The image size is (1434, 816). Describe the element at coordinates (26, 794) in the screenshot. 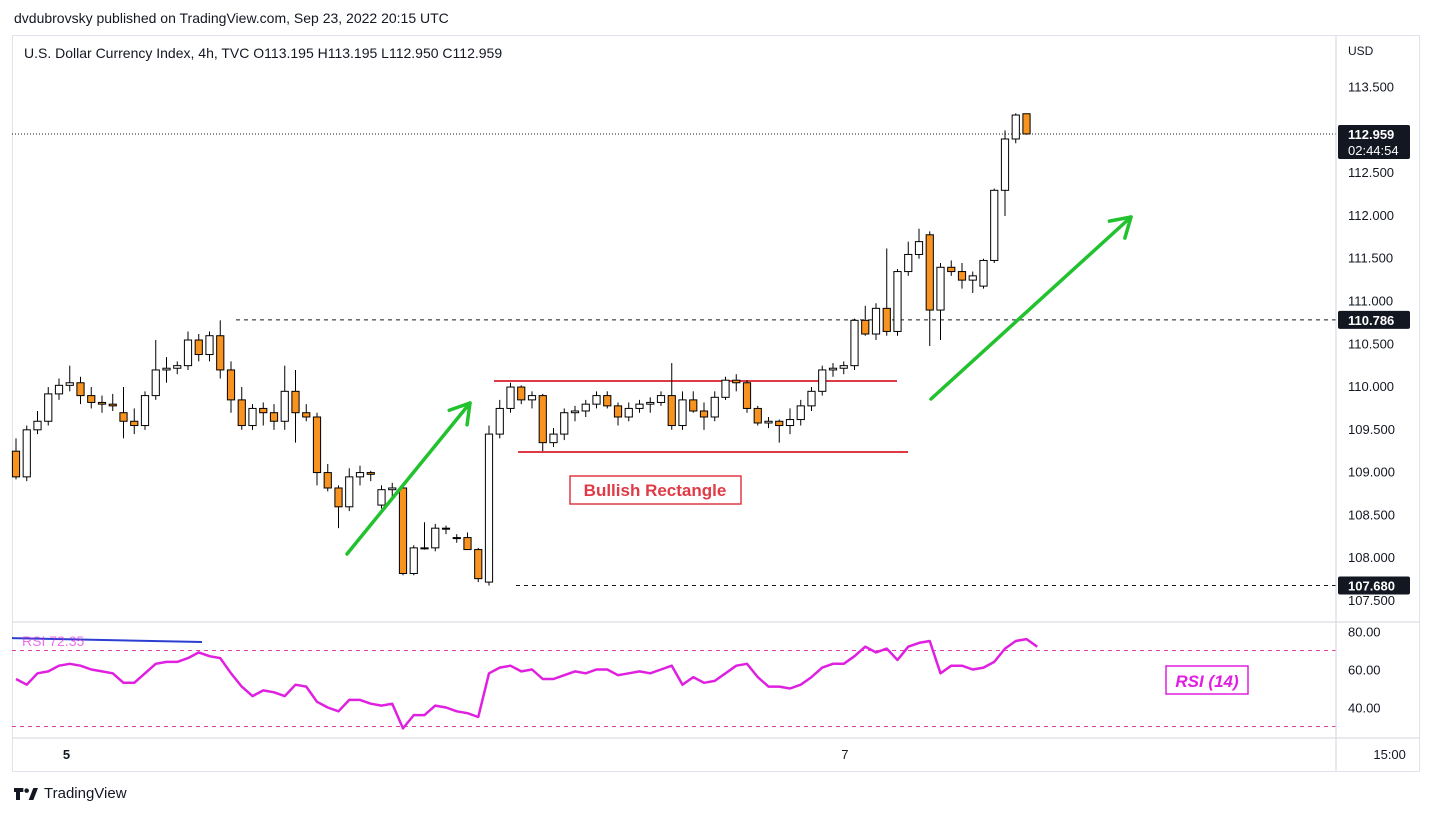

I see `tradingview-logo-icon` at that location.